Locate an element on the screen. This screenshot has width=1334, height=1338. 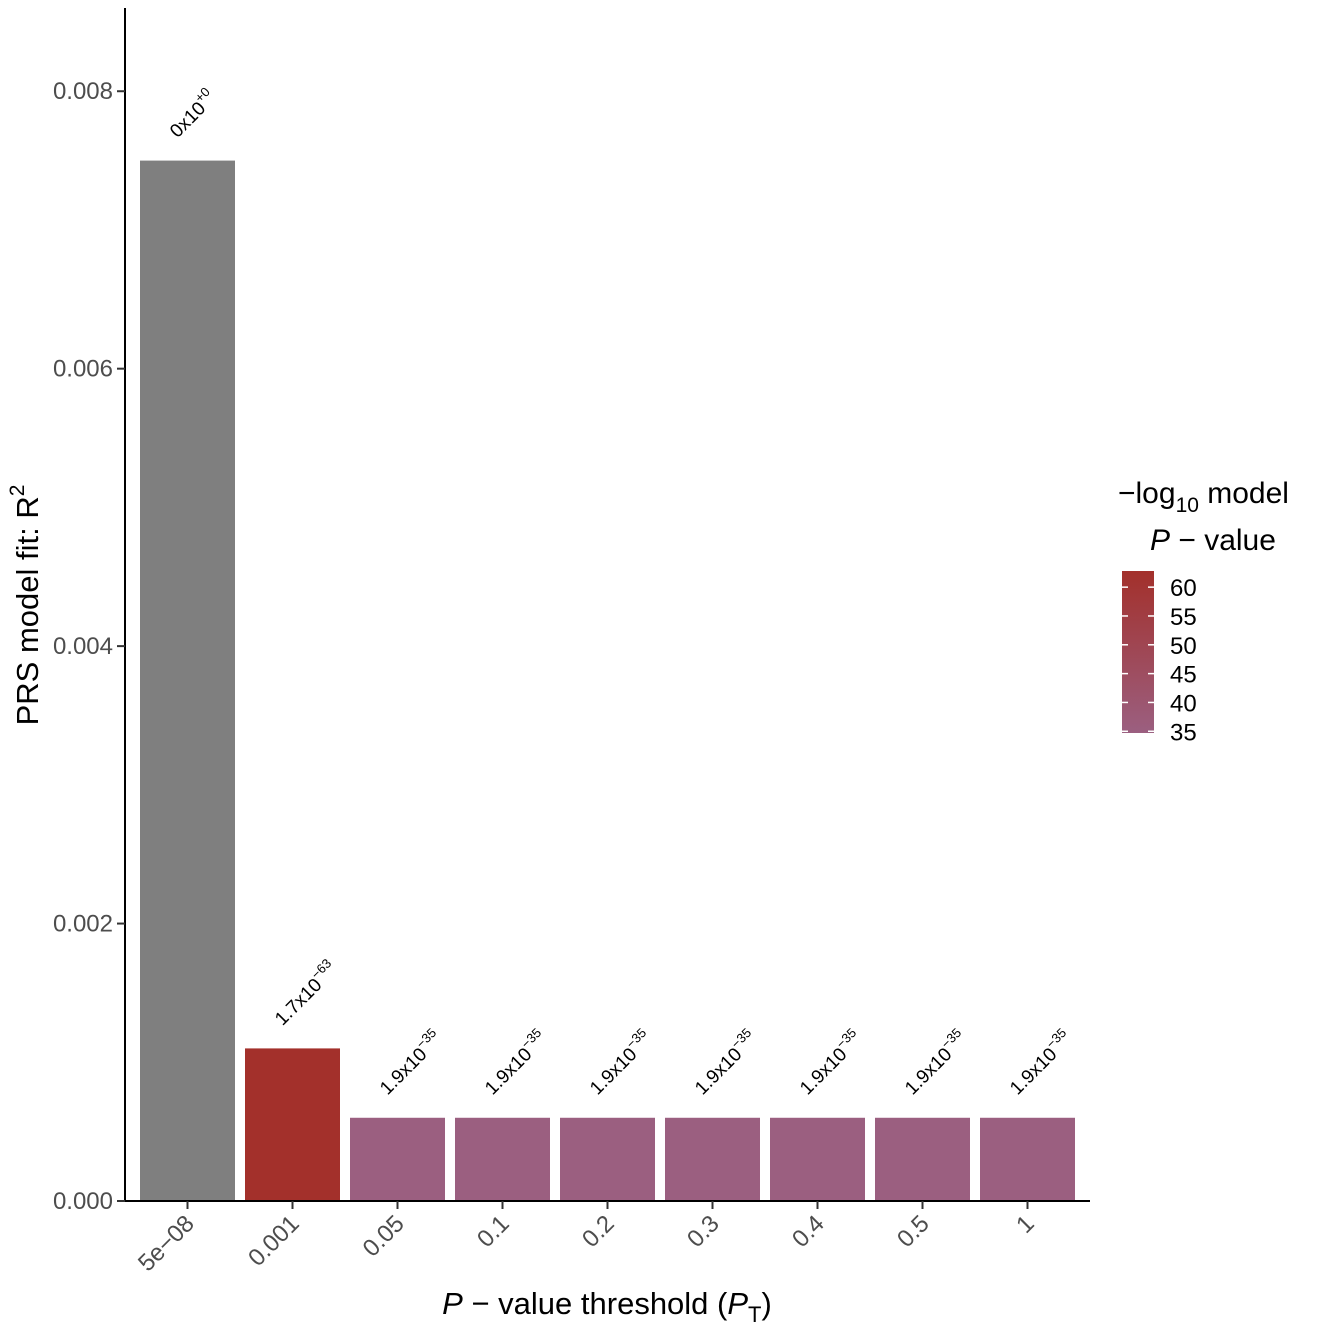
legend-tick-label: 50 is located at coordinates (1183, 646).